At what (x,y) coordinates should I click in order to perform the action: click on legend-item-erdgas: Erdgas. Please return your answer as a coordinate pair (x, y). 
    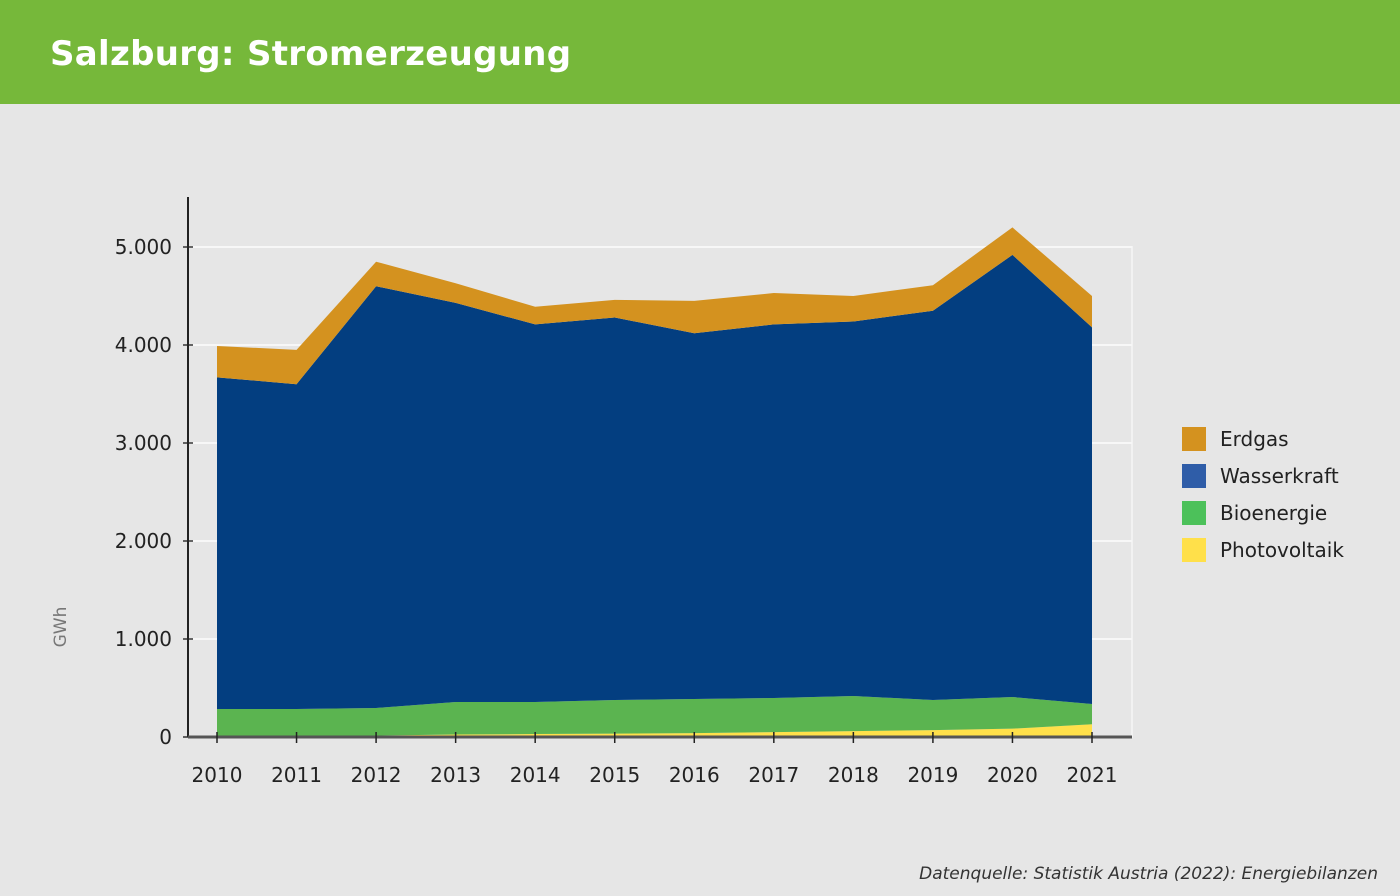
    Looking at the image, I should click on (1263, 438).